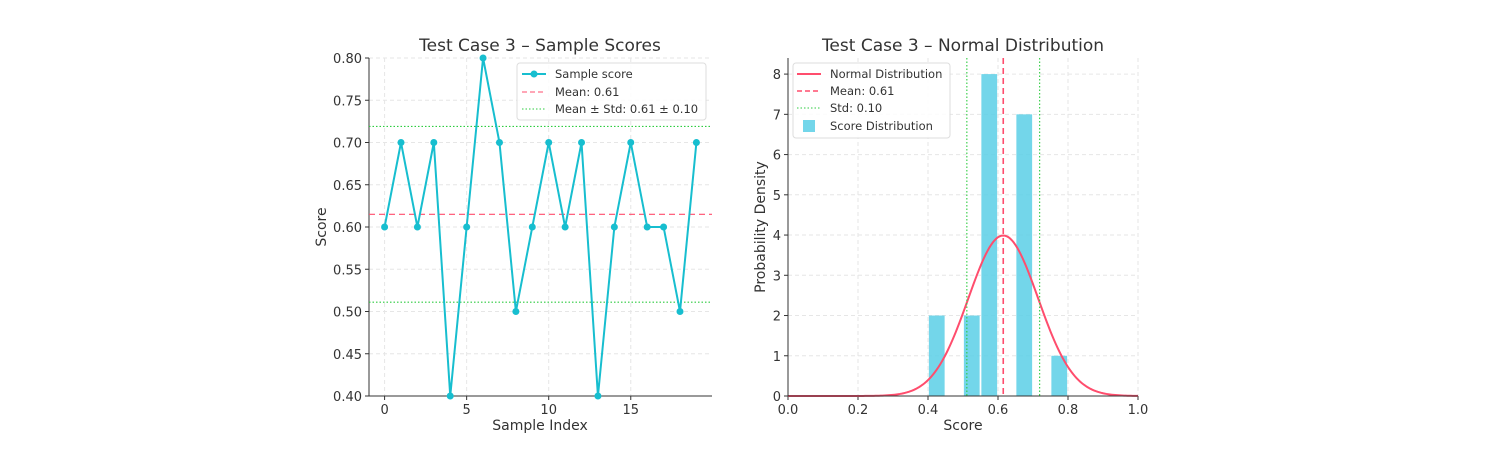 The image size is (1508, 458). What do you see at coordinates (777, 236) in the screenshot?
I see `y-tick-label: 4` at bounding box center [777, 236].